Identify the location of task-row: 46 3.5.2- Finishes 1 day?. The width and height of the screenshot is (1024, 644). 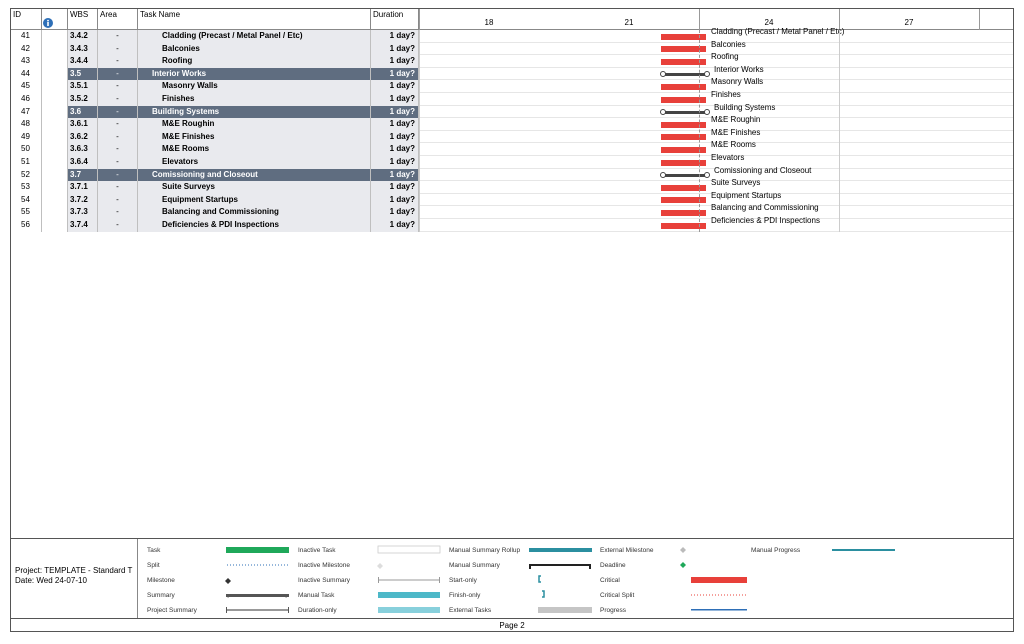
(215, 99).